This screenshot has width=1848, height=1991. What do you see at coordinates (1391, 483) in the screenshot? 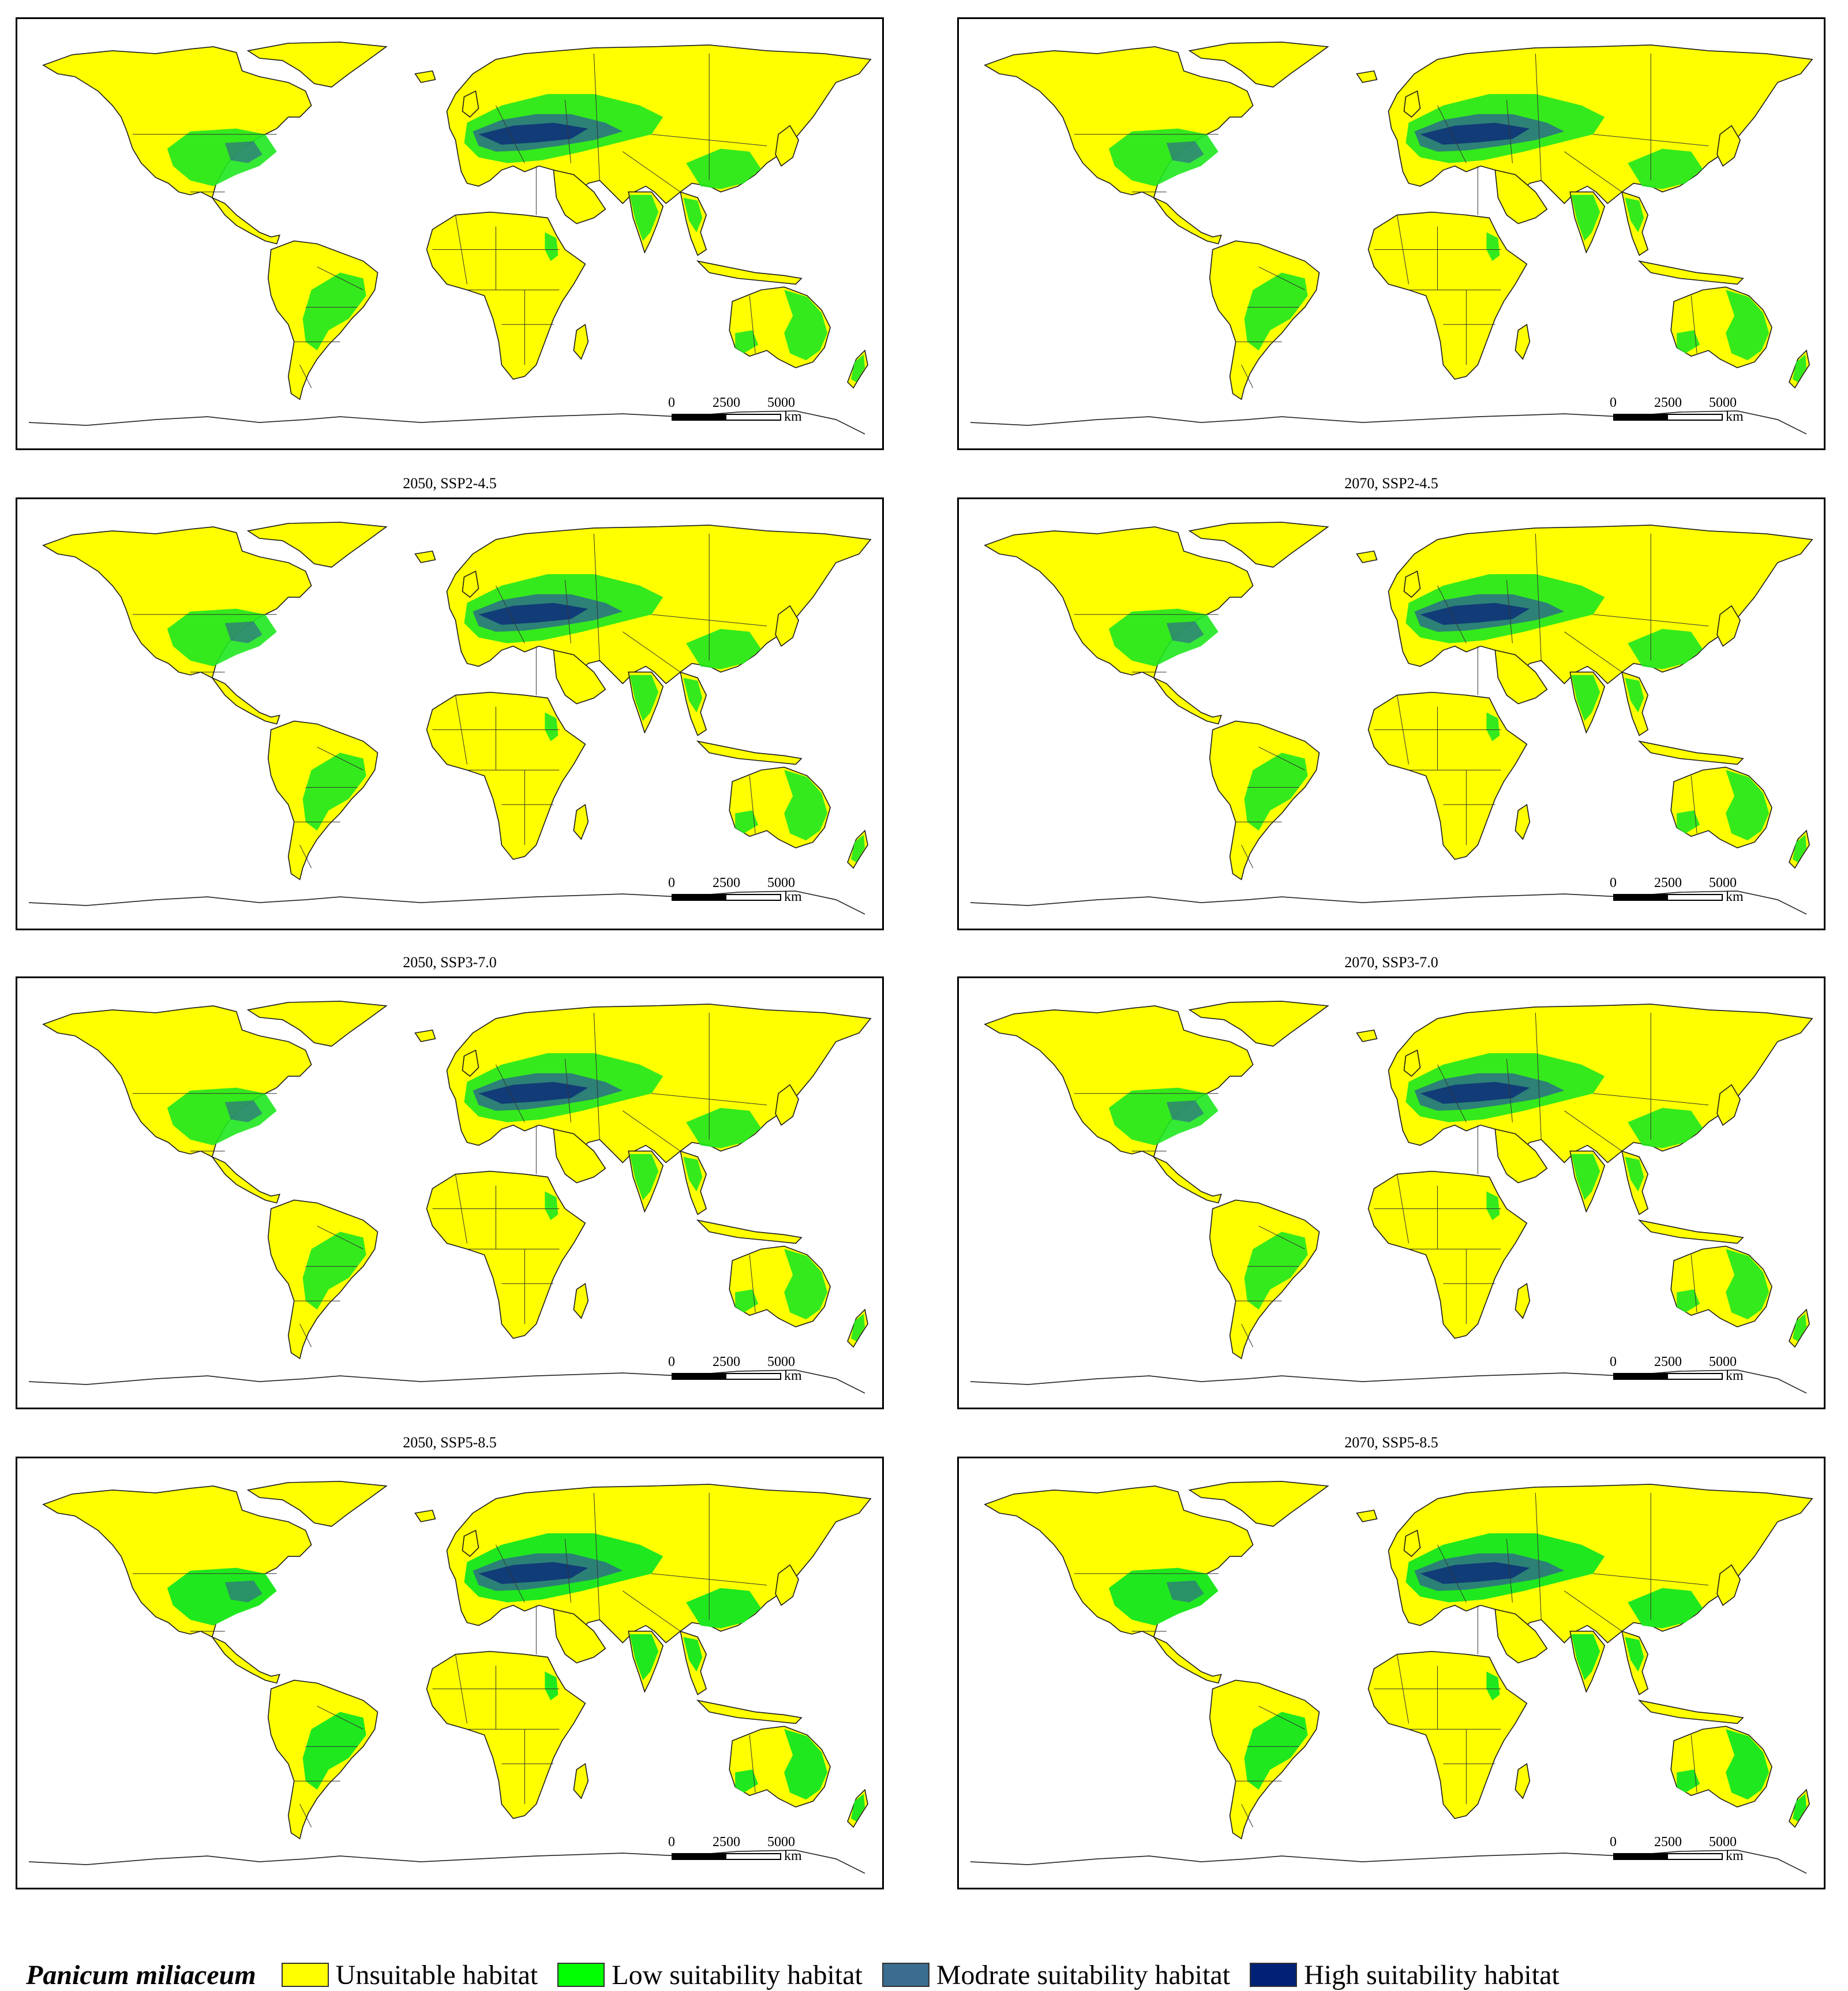
I see `panel-title: 2070, SSP2-4.5` at bounding box center [1391, 483].